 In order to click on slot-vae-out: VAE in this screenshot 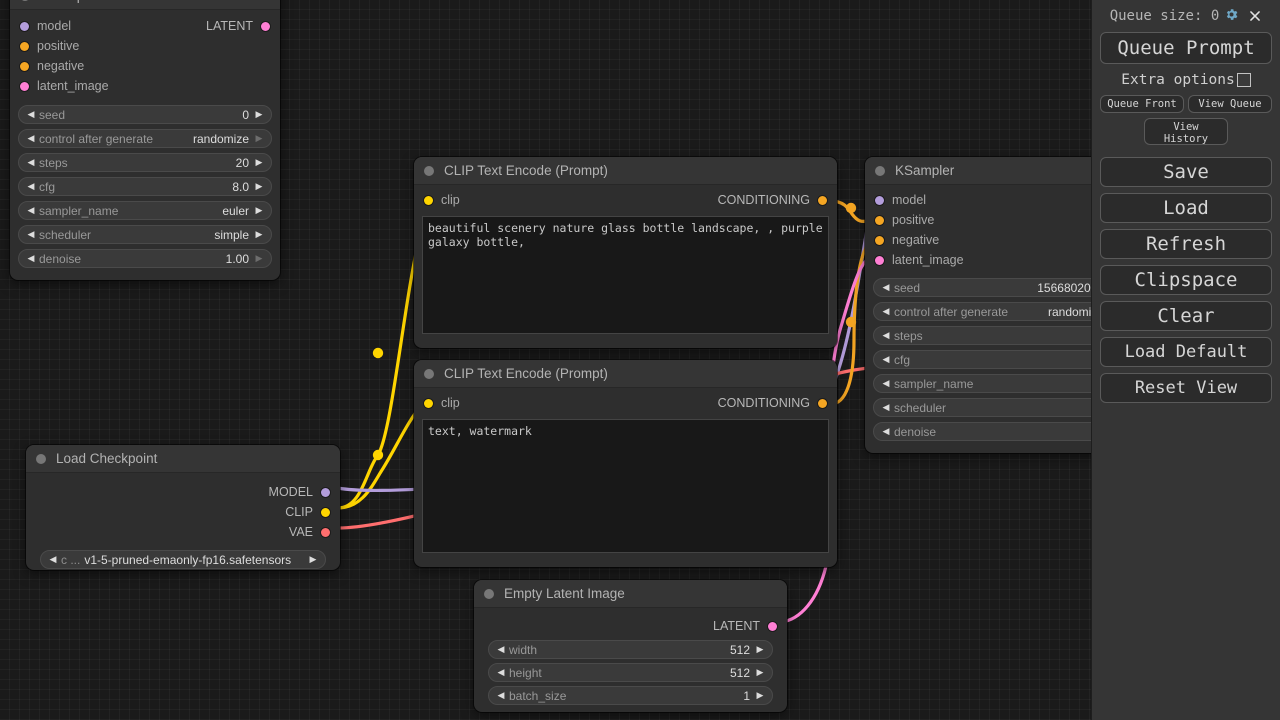, I will do `click(183, 532)`.